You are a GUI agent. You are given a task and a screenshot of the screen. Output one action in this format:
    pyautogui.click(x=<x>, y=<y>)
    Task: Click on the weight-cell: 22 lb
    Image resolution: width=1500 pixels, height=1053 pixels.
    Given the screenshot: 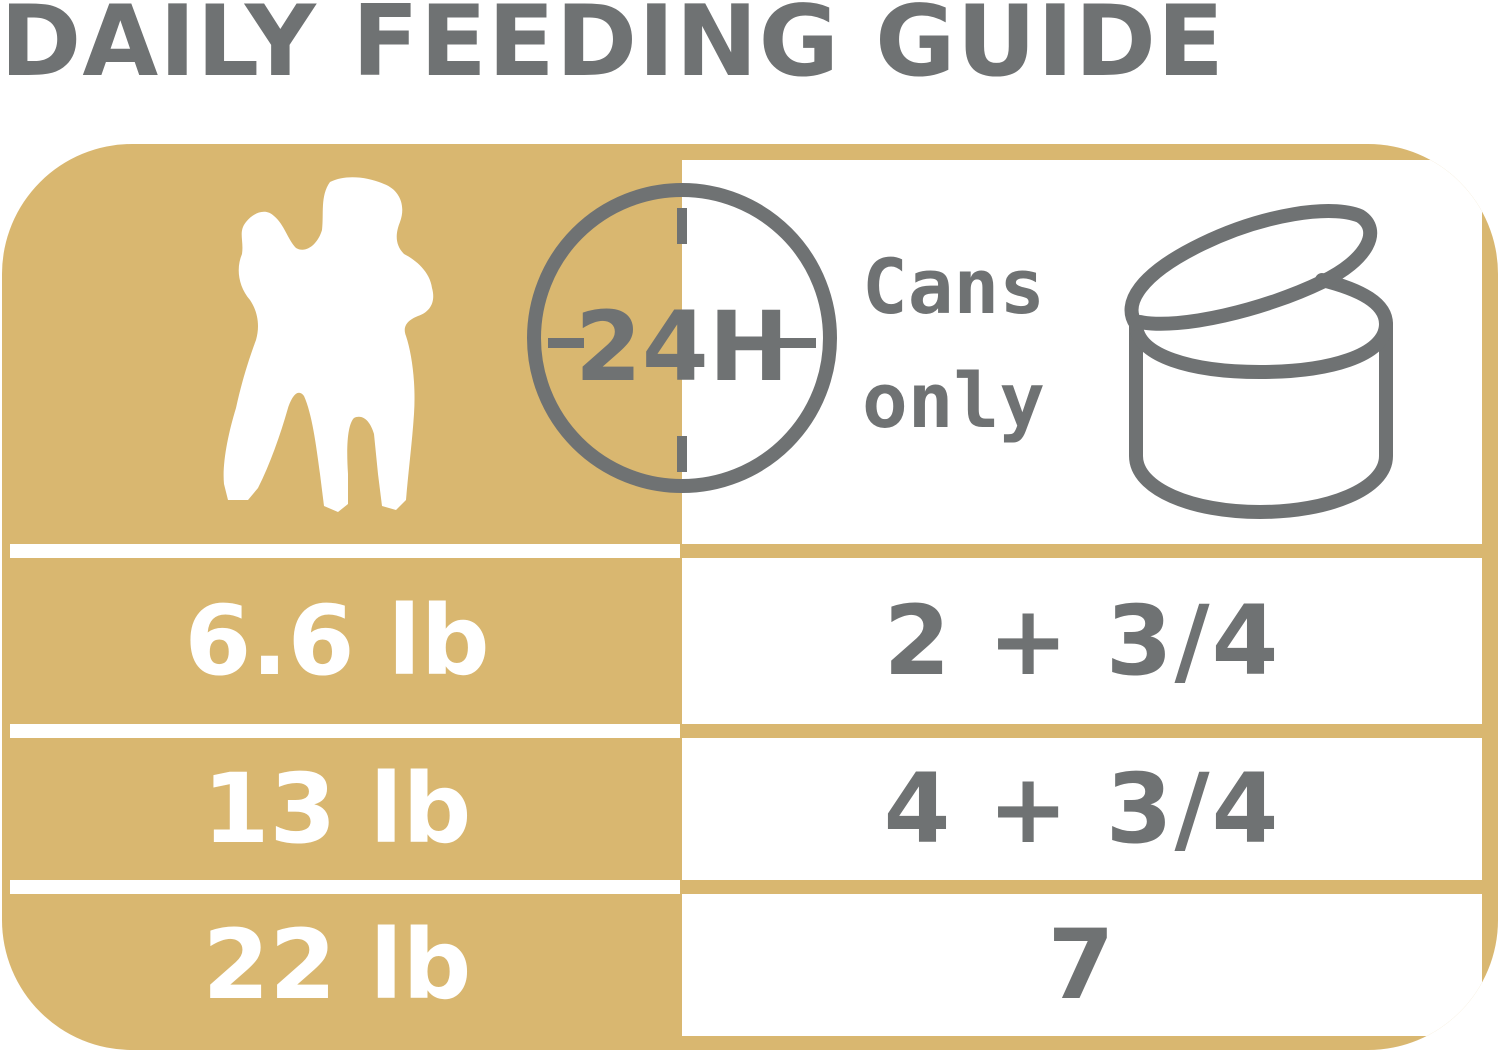 What is the action you would take?
    pyautogui.click(x=337, y=965)
    